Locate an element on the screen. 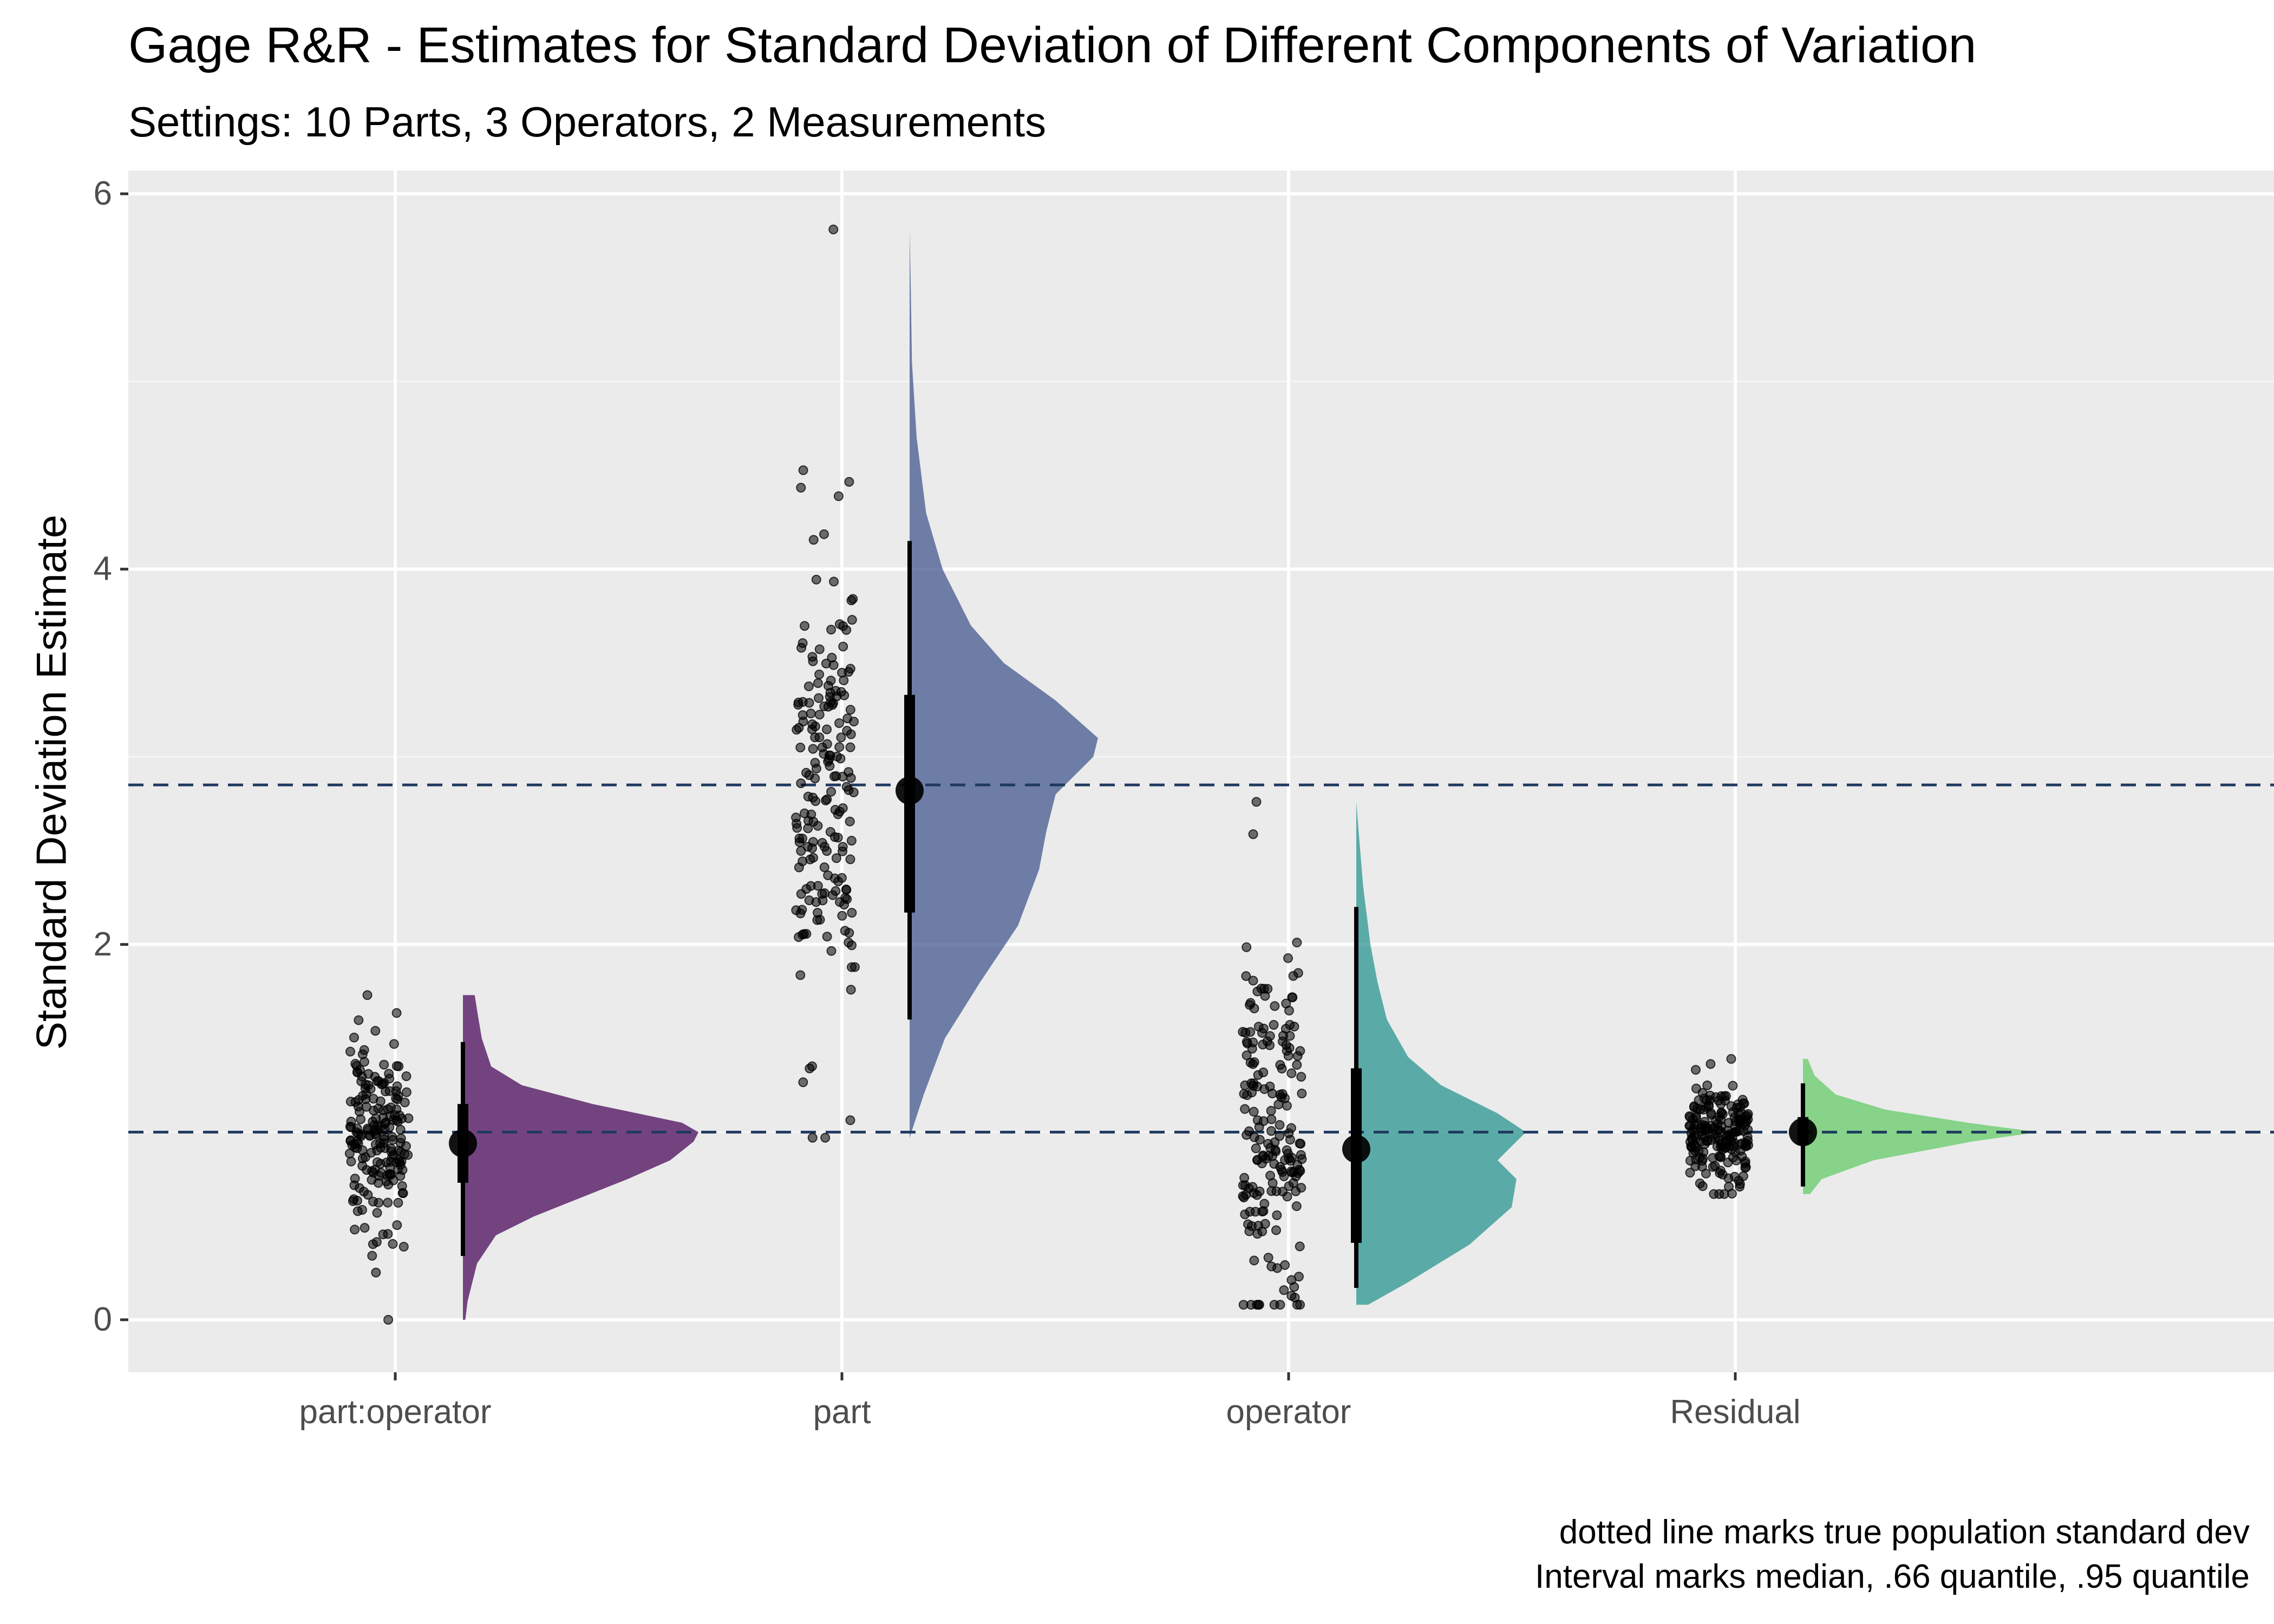  x-tick-label: operator is located at coordinates (1289, 1412).